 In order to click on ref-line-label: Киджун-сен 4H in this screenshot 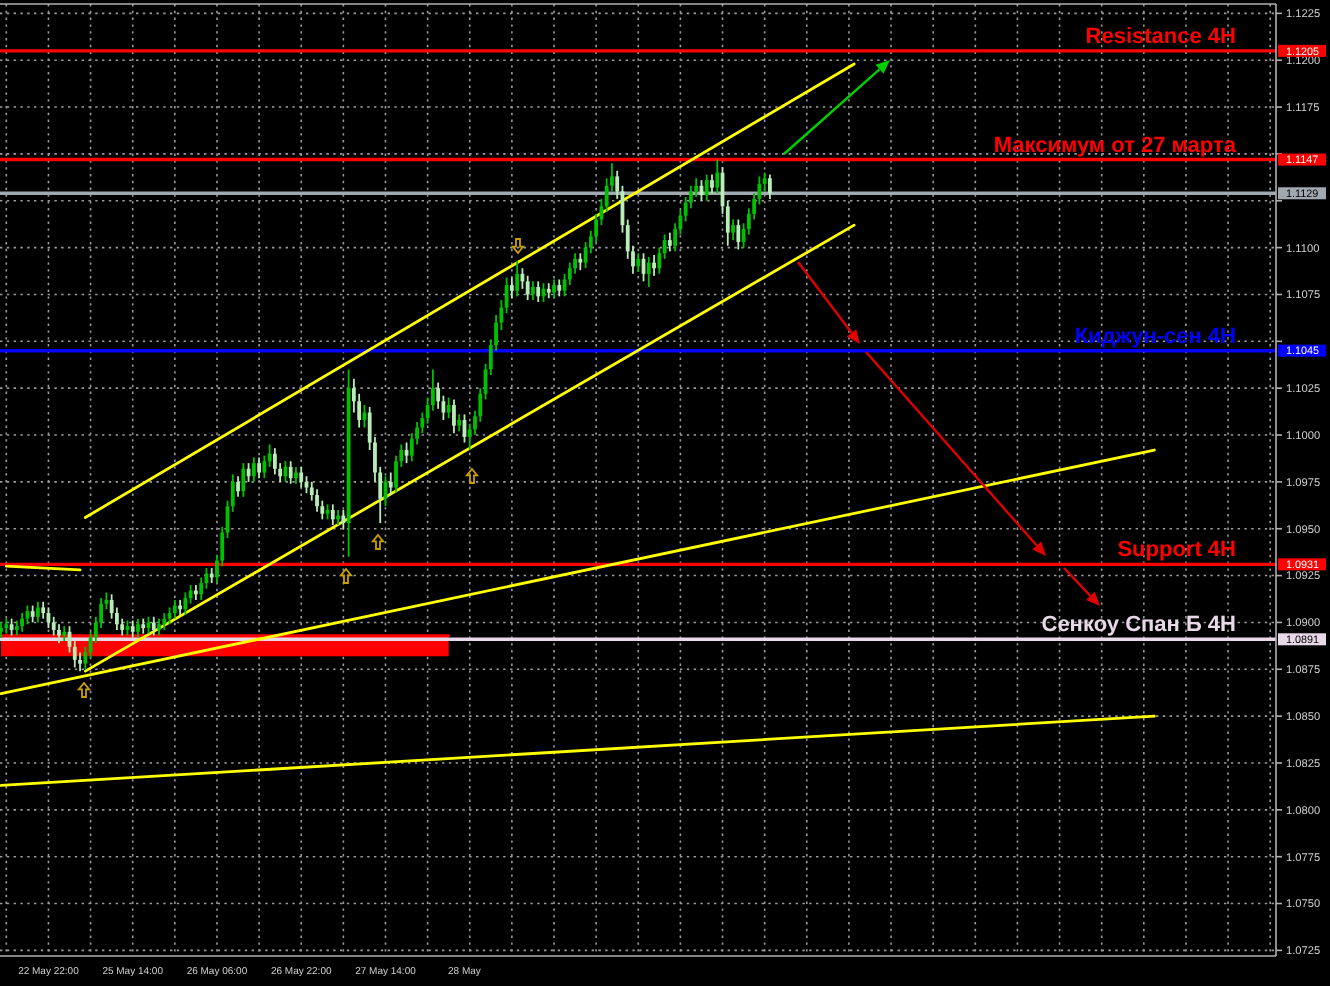, I will do `click(1155, 336)`.